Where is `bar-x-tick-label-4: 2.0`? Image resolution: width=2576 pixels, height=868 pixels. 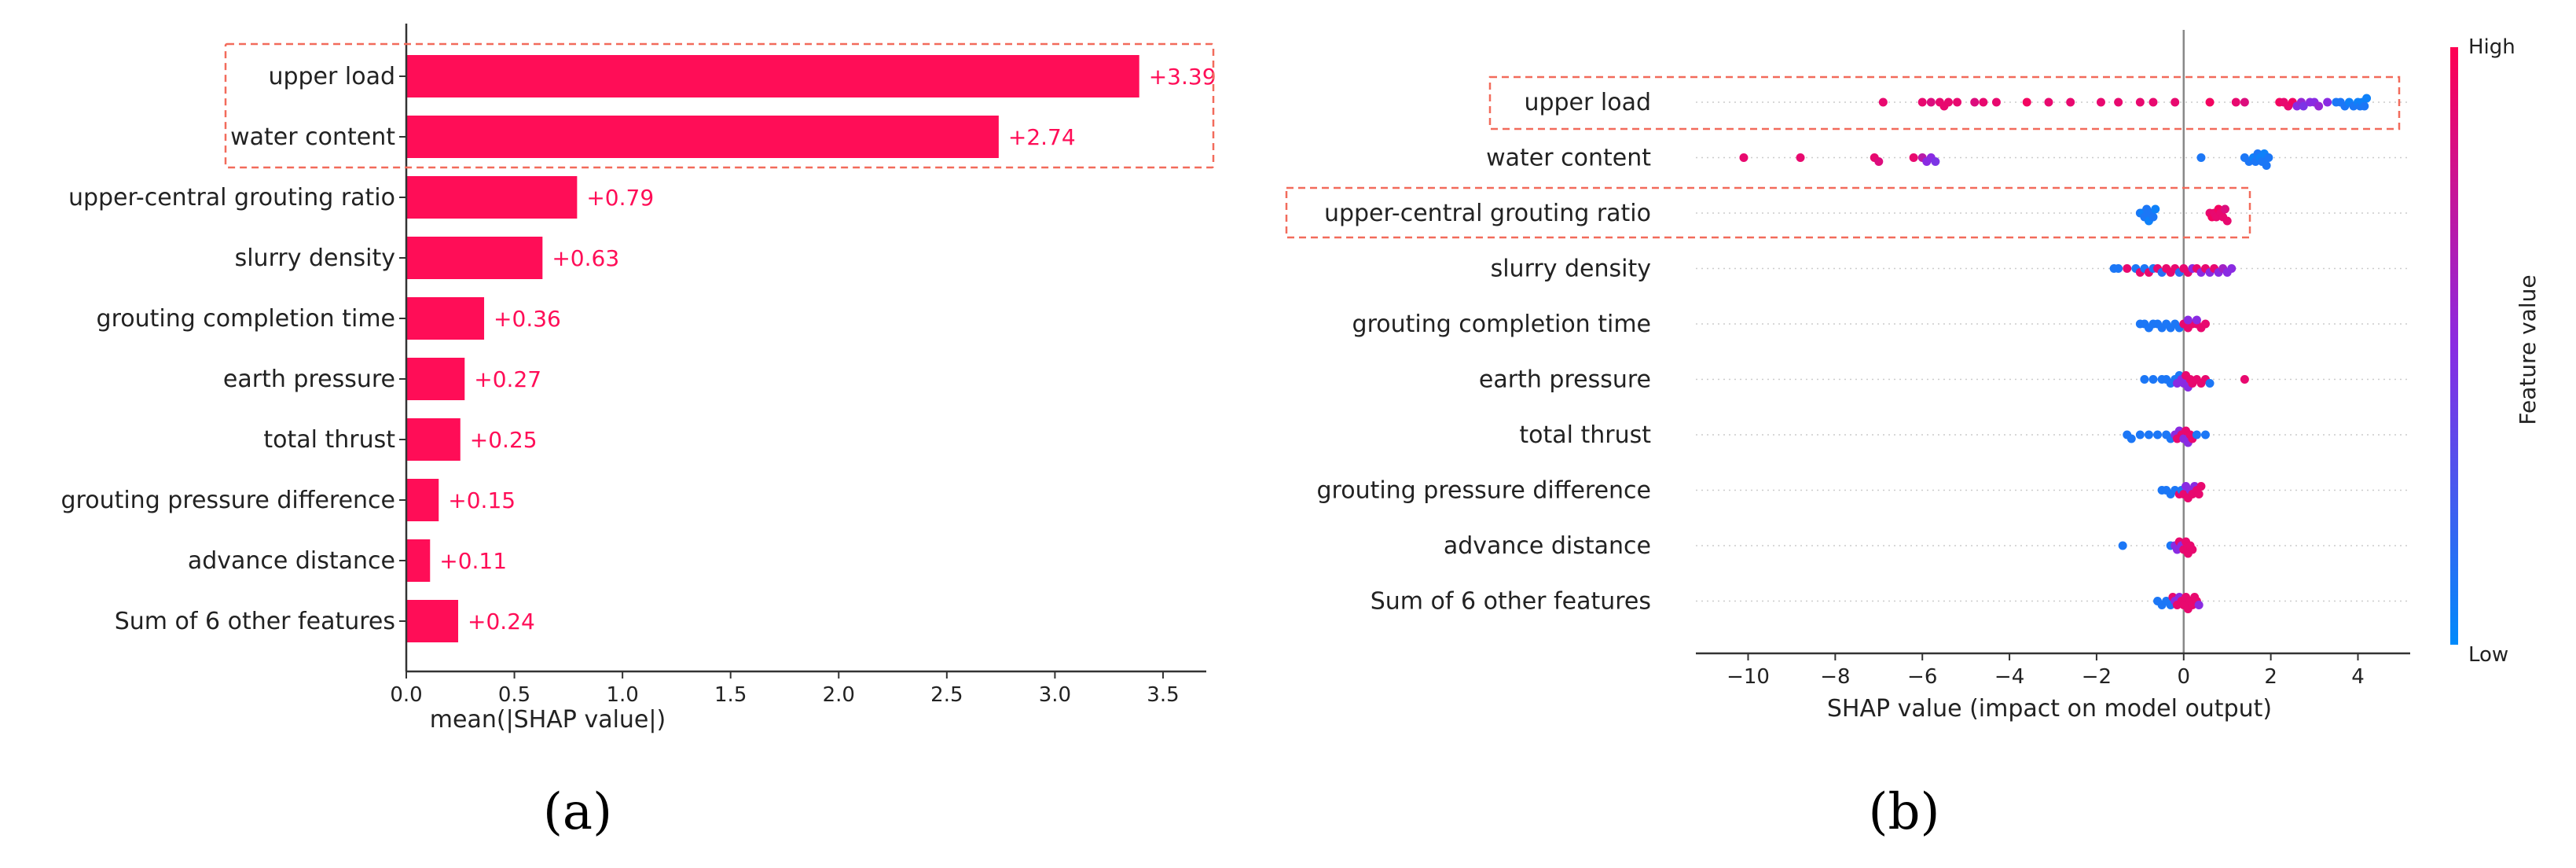
bar-x-tick-label-4: 2.0 is located at coordinates (839, 695).